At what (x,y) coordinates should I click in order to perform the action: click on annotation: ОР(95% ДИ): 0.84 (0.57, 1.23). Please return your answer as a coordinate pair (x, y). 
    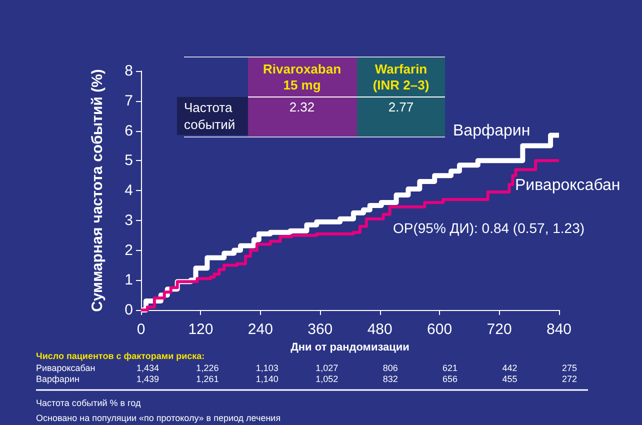
    Looking at the image, I should click on (489, 228).